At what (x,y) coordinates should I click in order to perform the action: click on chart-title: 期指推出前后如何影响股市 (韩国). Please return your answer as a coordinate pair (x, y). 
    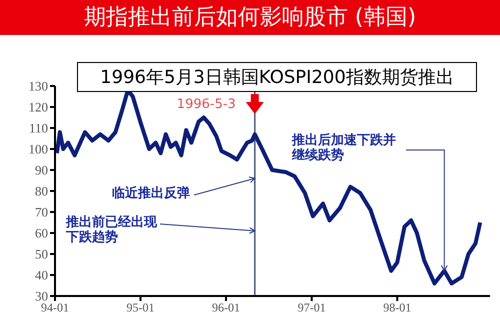
    Looking at the image, I should click on (250, 17).